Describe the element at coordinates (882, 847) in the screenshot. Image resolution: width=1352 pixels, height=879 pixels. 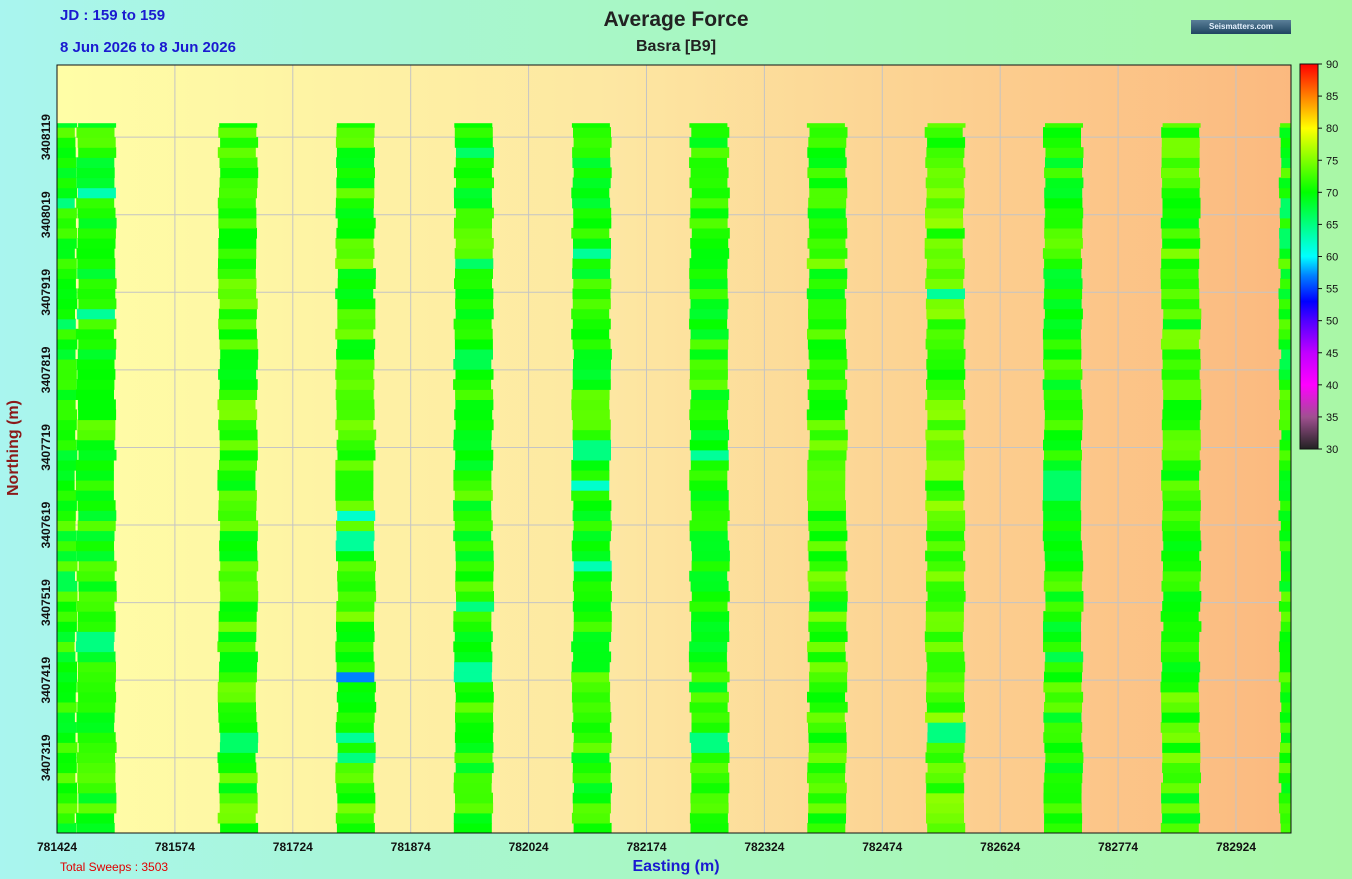
I see `x-tick-label: 782474` at that location.